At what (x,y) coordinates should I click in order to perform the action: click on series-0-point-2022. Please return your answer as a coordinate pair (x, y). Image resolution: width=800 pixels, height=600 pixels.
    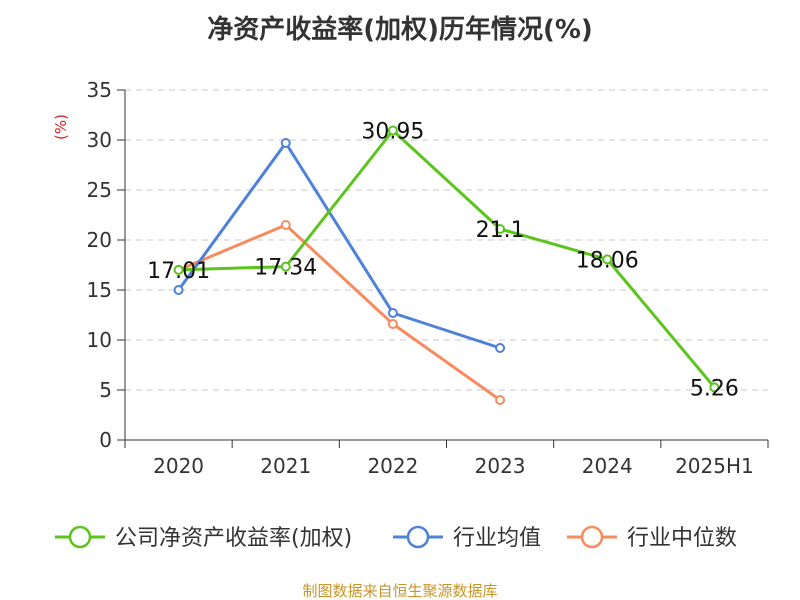
    Looking at the image, I should click on (392, 130).